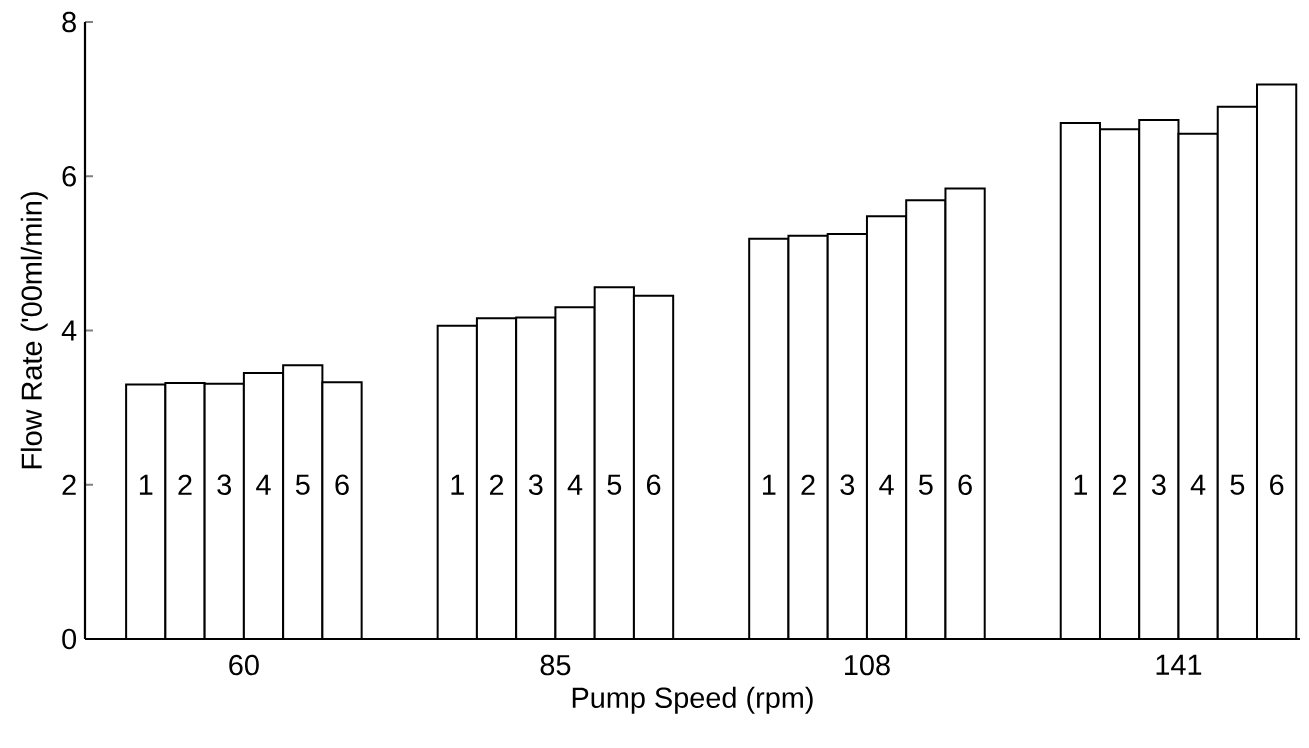  I want to click on x-tick-label: 108, so click(867, 665).